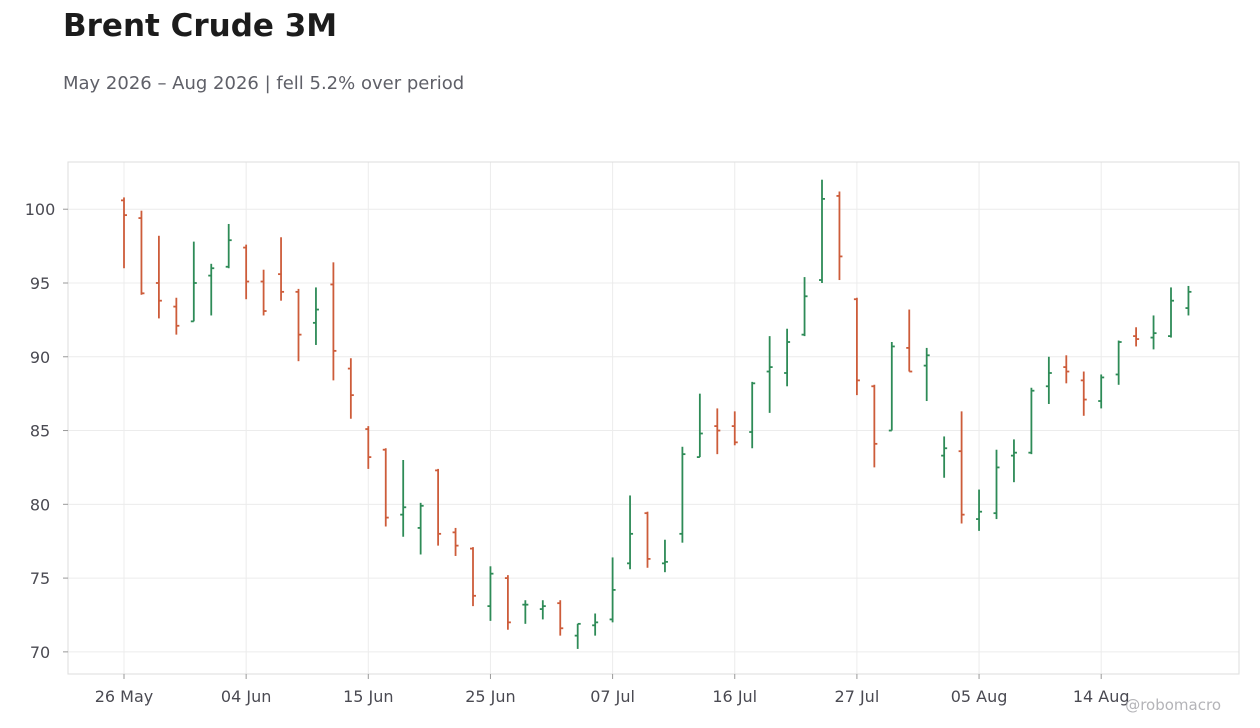 The height and width of the screenshot is (728, 1260). I want to click on x-tick-label: 05 Aug, so click(979, 696).